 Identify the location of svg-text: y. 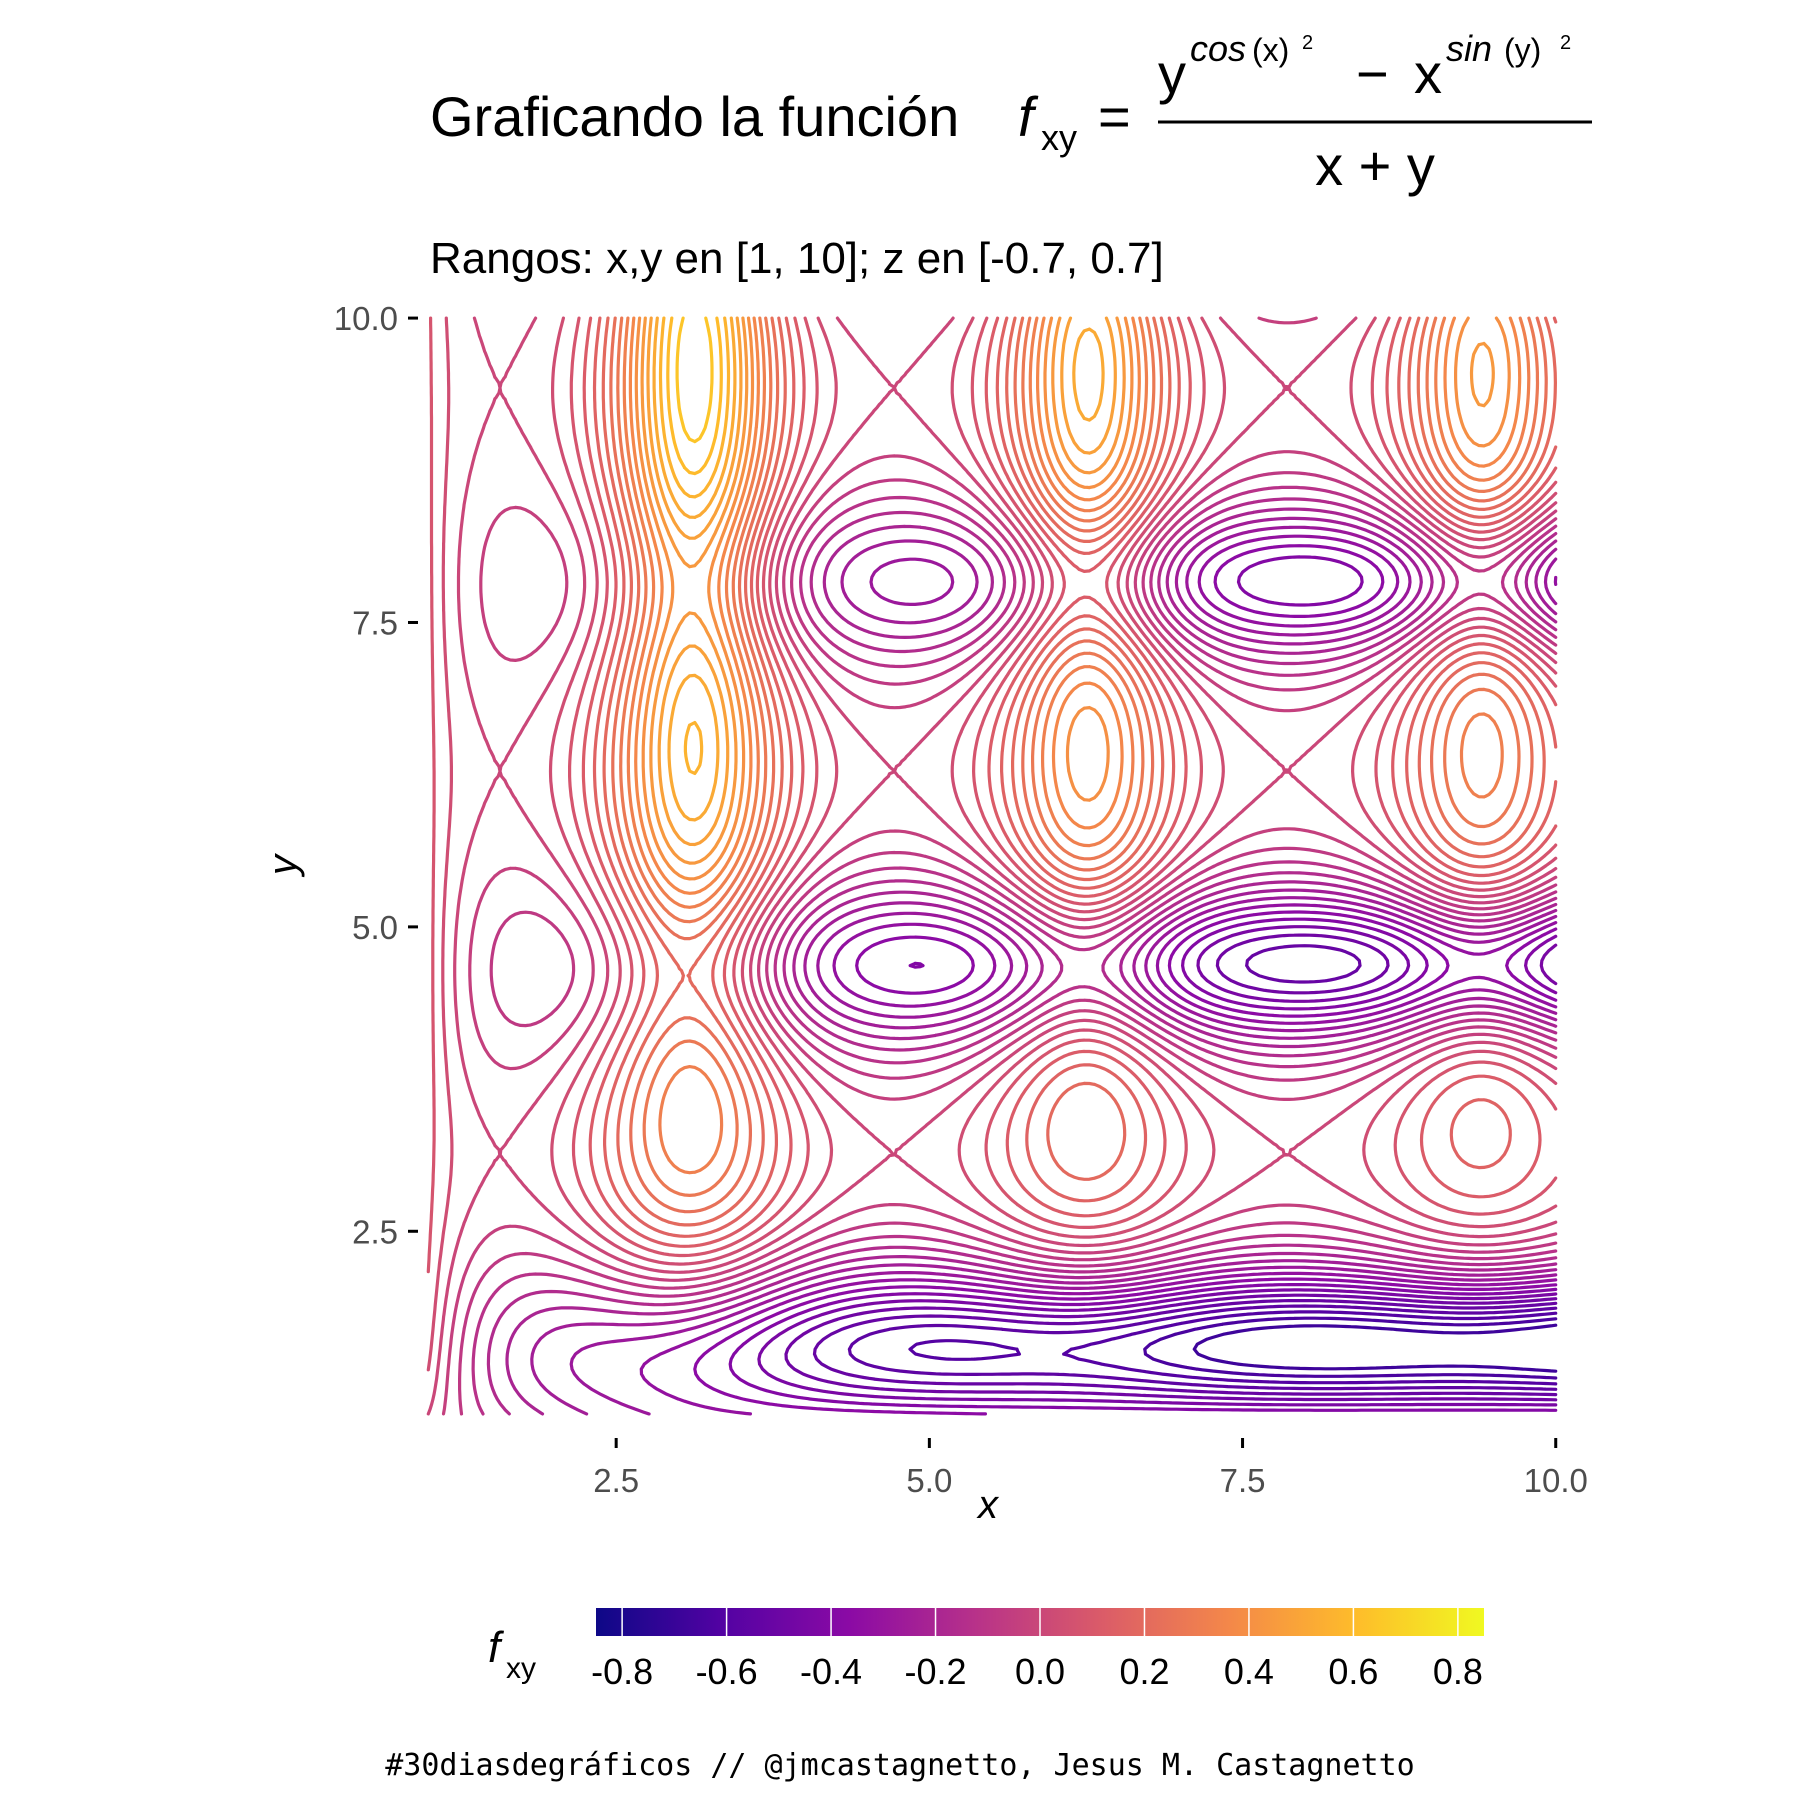
(1172, 73).